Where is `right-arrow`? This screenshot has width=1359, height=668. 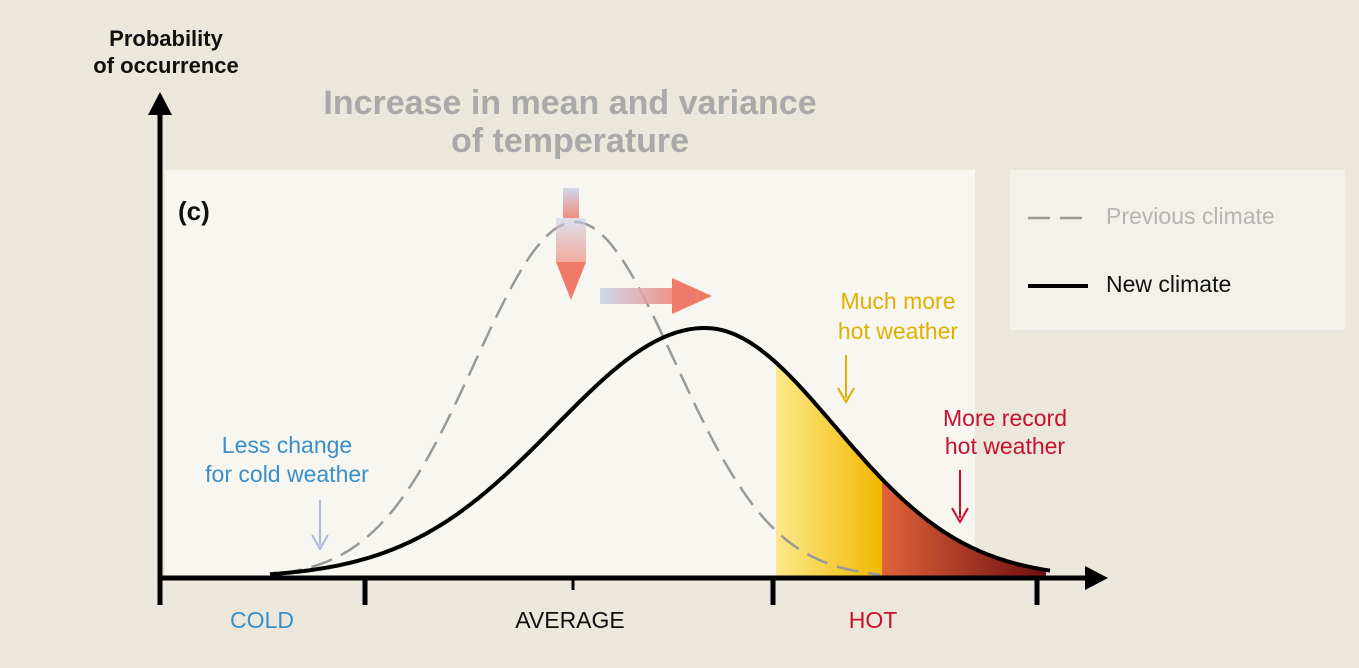 right-arrow is located at coordinates (640, 296).